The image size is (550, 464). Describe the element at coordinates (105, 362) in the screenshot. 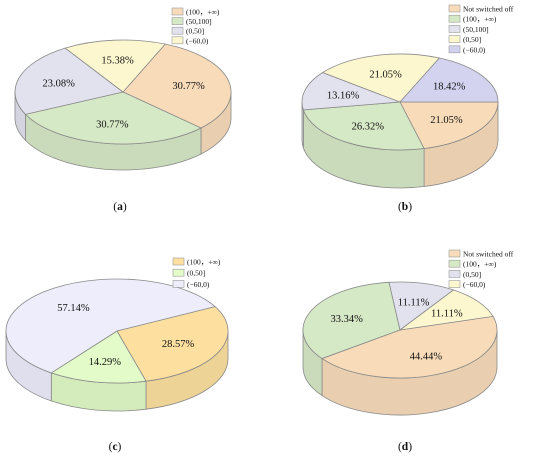

I see `slice-value-label: 14.29%` at that location.